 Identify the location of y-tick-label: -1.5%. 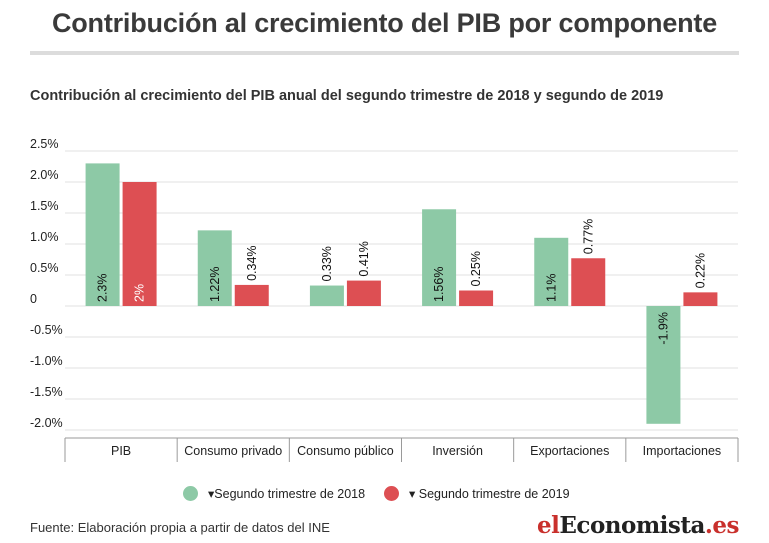
(46, 392).